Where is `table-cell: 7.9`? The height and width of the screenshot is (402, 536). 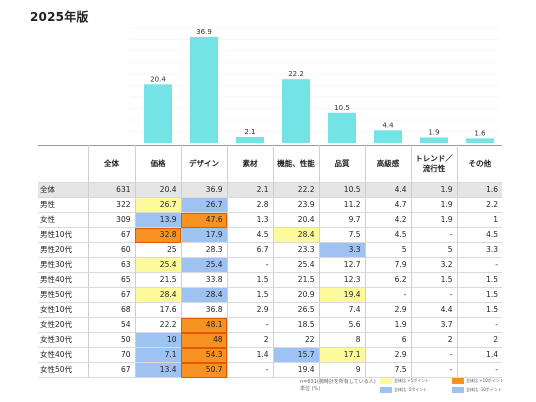 table-cell: 7.9 is located at coordinates (387, 265).